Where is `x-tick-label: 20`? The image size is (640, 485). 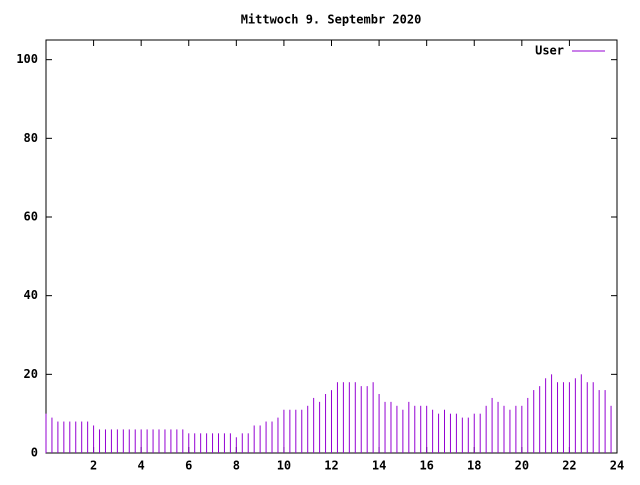 x-tick-label: 20 is located at coordinates (522, 466).